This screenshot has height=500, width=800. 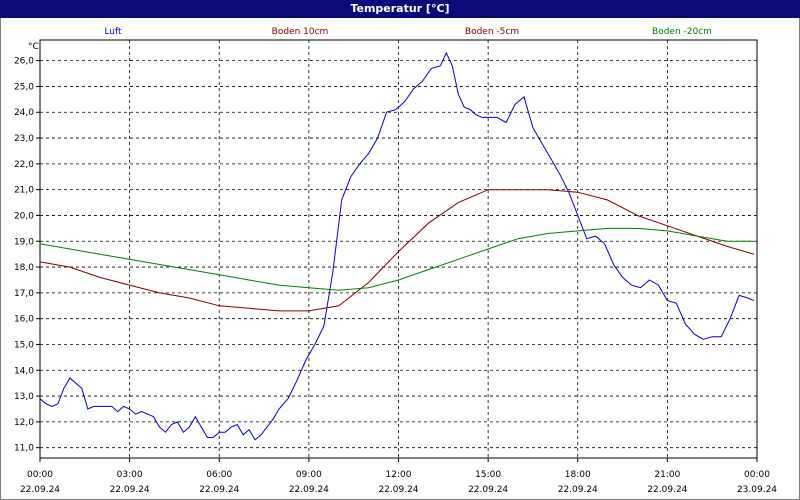 What do you see at coordinates (24, 191) in the screenshot?
I see `y-tick-label: 21,0` at bounding box center [24, 191].